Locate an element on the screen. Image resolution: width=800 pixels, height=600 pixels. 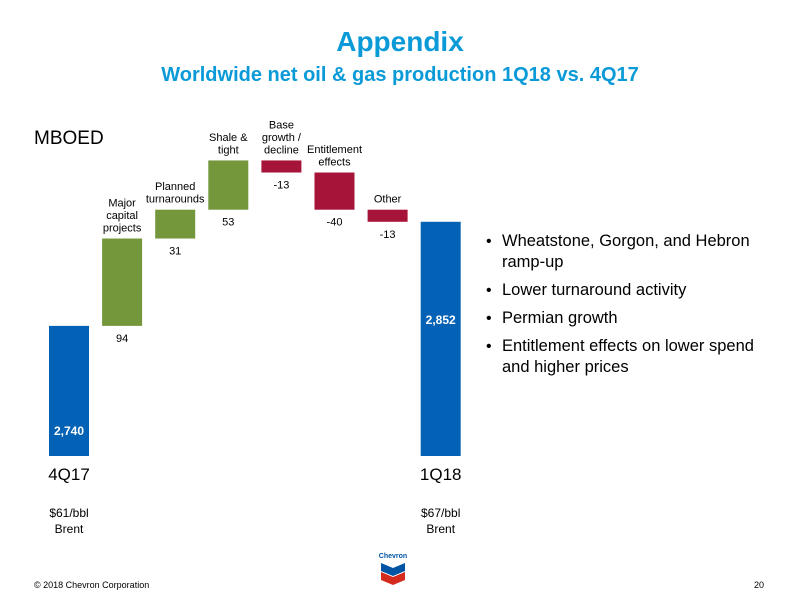
bar-value-label-line: 31 is located at coordinates (175, 252).